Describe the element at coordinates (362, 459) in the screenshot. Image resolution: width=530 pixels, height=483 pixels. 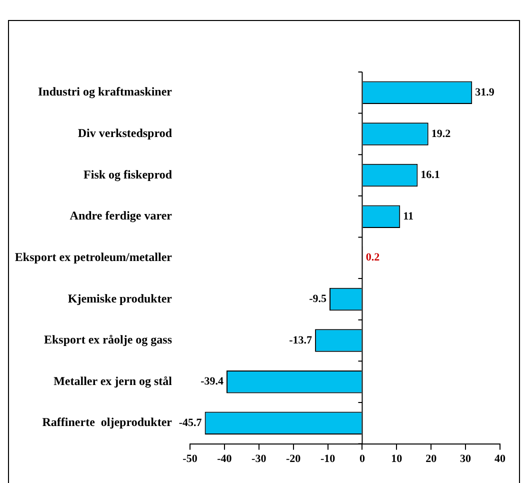
I see `x-tick-label: 0` at that location.